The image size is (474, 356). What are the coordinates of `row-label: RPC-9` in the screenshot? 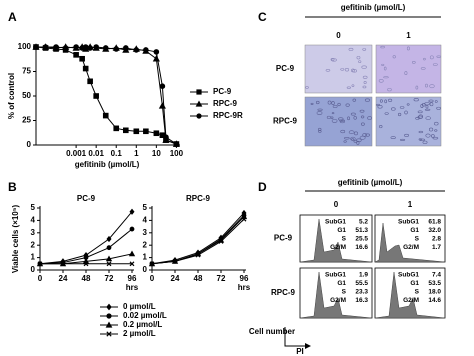 It's located at (283, 292).